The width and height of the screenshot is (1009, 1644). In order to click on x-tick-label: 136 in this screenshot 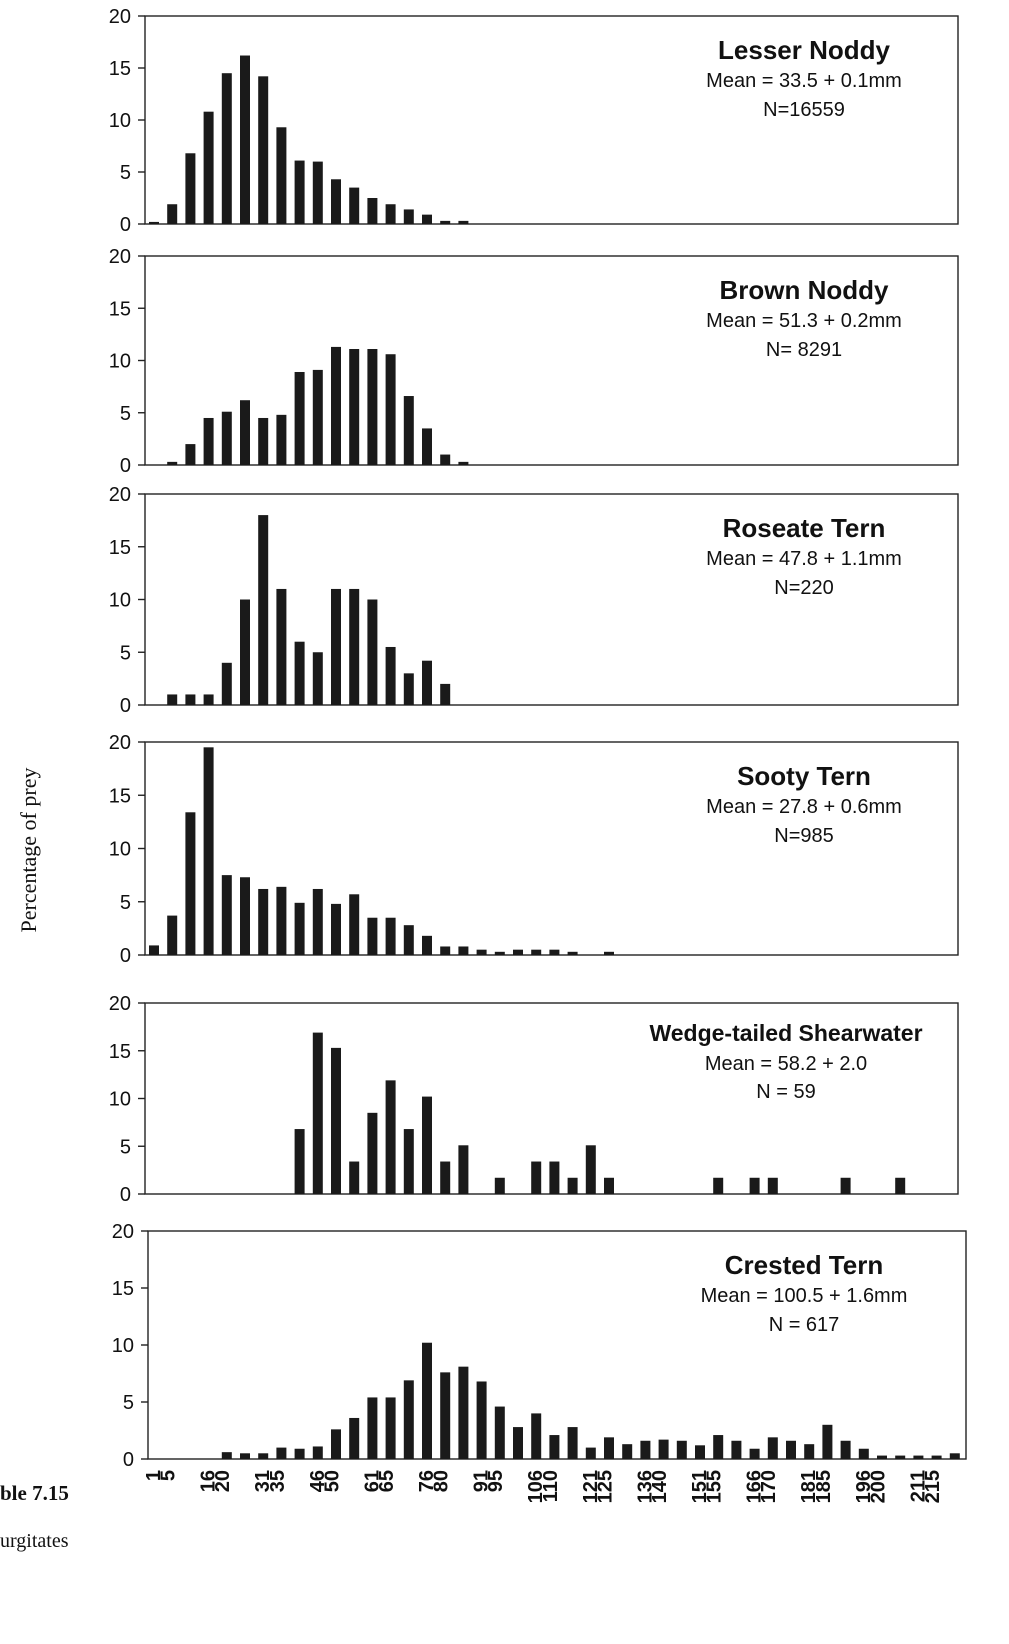, I will do `click(645, 1486)`.